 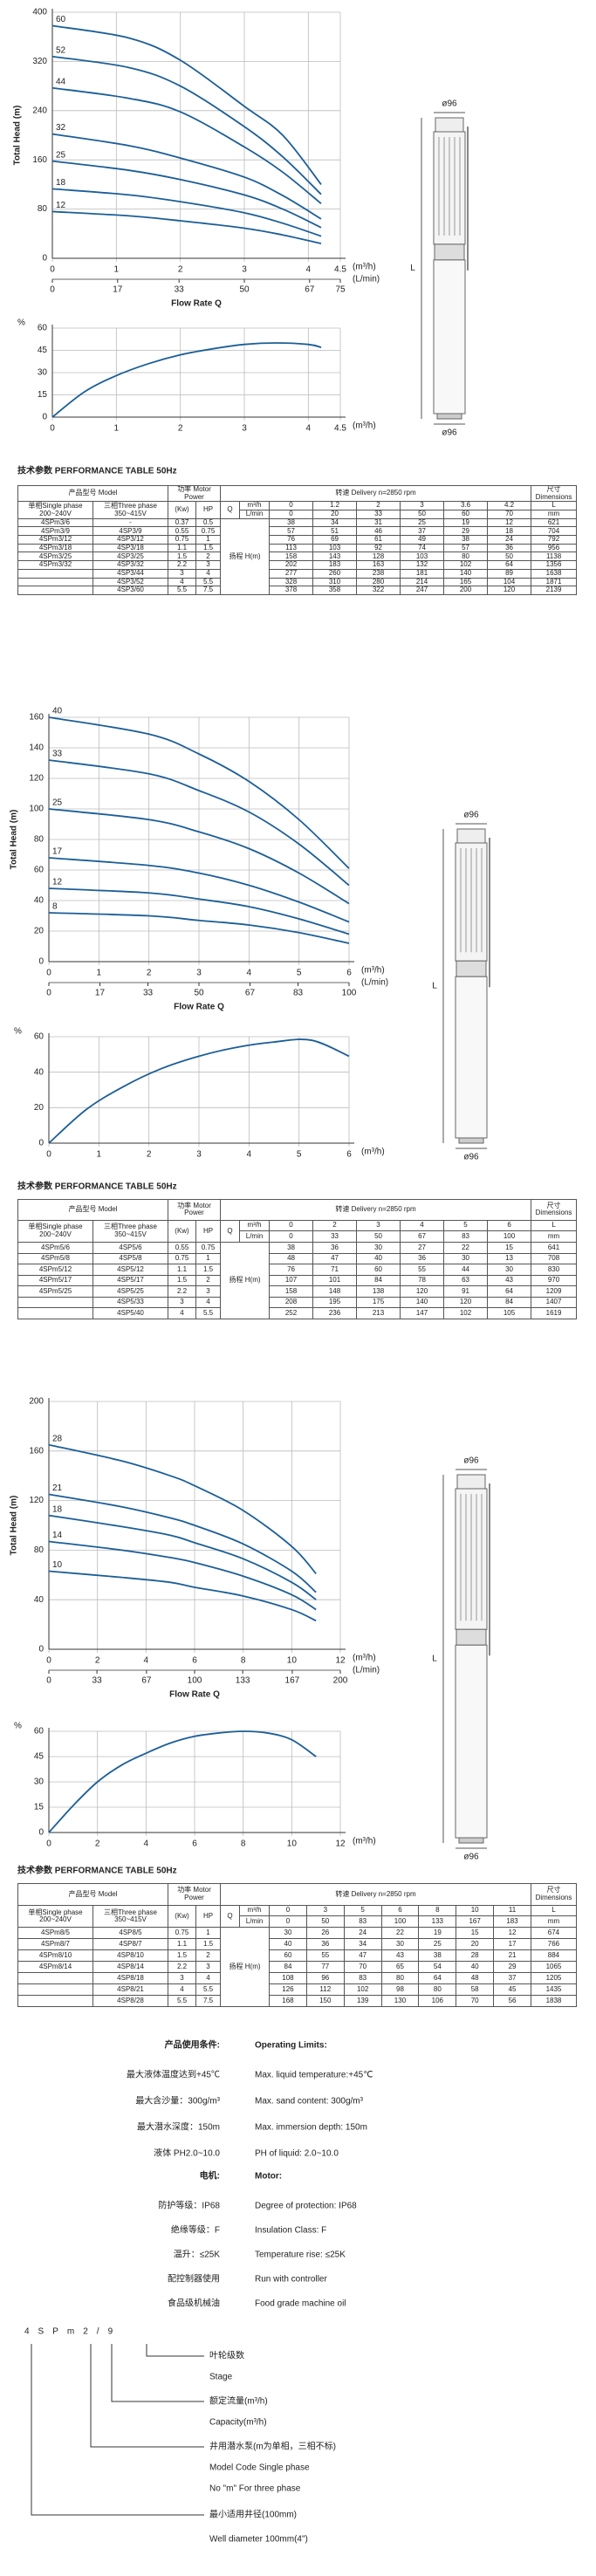 What do you see at coordinates (297, 582) in the screenshot?
I see `table-row: 4SP3/52 4 5.5 328 310 280 214 165 104 1871` at bounding box center [297, 582].